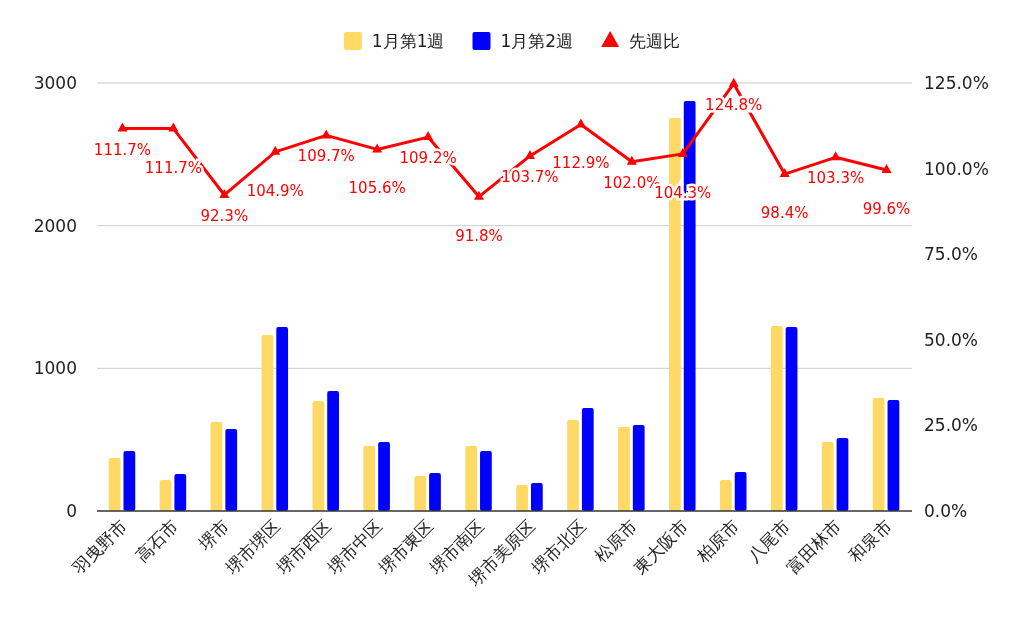  I want to click on data-label: 105.6%, so click(377, 188).